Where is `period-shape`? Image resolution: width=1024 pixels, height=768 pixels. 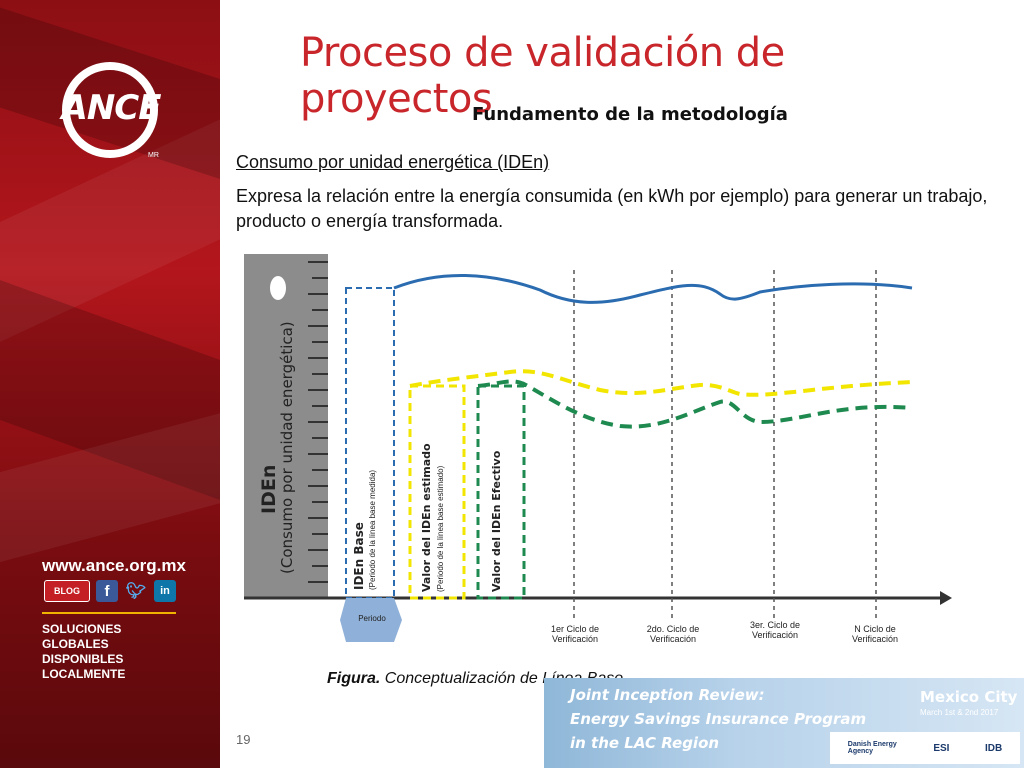 period-shape is located at coordinates (371, 620).